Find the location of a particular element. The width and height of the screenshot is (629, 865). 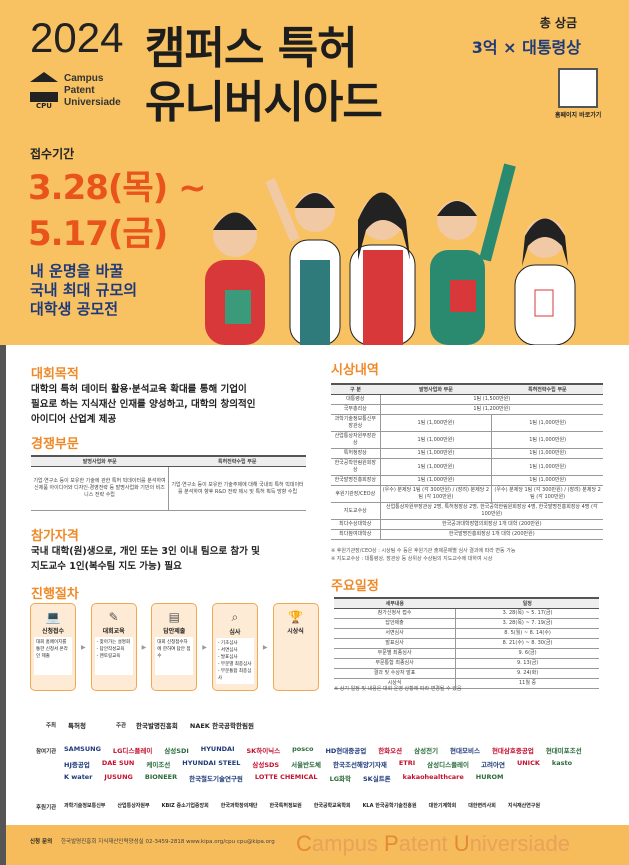

table-row: 서면심사 8. 5(월) ~ 8. 14(수) is located at coordinates (466, 633).